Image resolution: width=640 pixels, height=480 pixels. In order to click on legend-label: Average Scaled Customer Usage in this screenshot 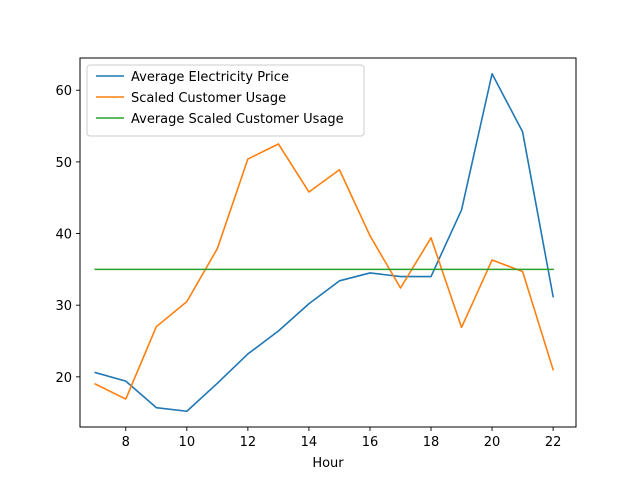, I will do `click(237, 119)`.